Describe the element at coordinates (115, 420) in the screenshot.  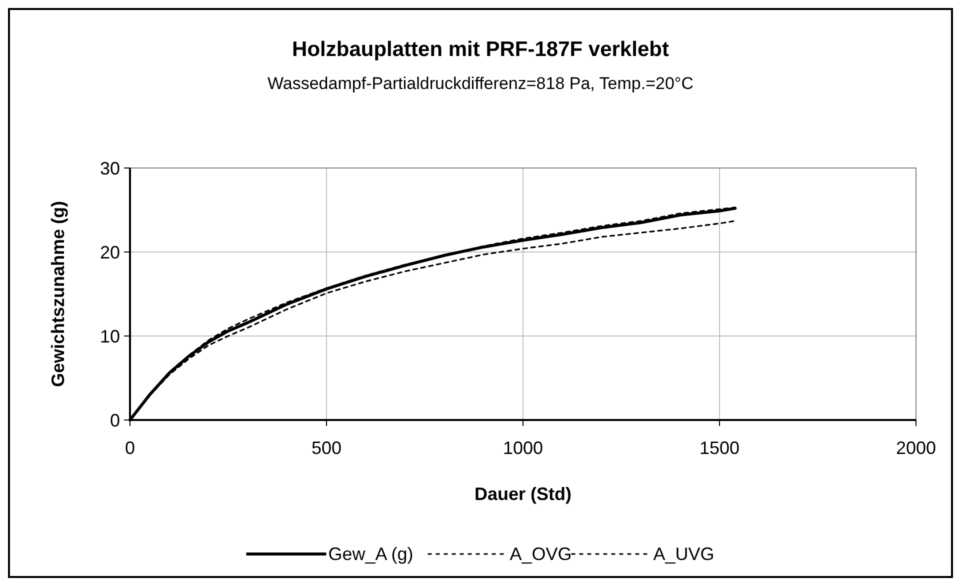
I see `y-tick-label: 0` at that location.